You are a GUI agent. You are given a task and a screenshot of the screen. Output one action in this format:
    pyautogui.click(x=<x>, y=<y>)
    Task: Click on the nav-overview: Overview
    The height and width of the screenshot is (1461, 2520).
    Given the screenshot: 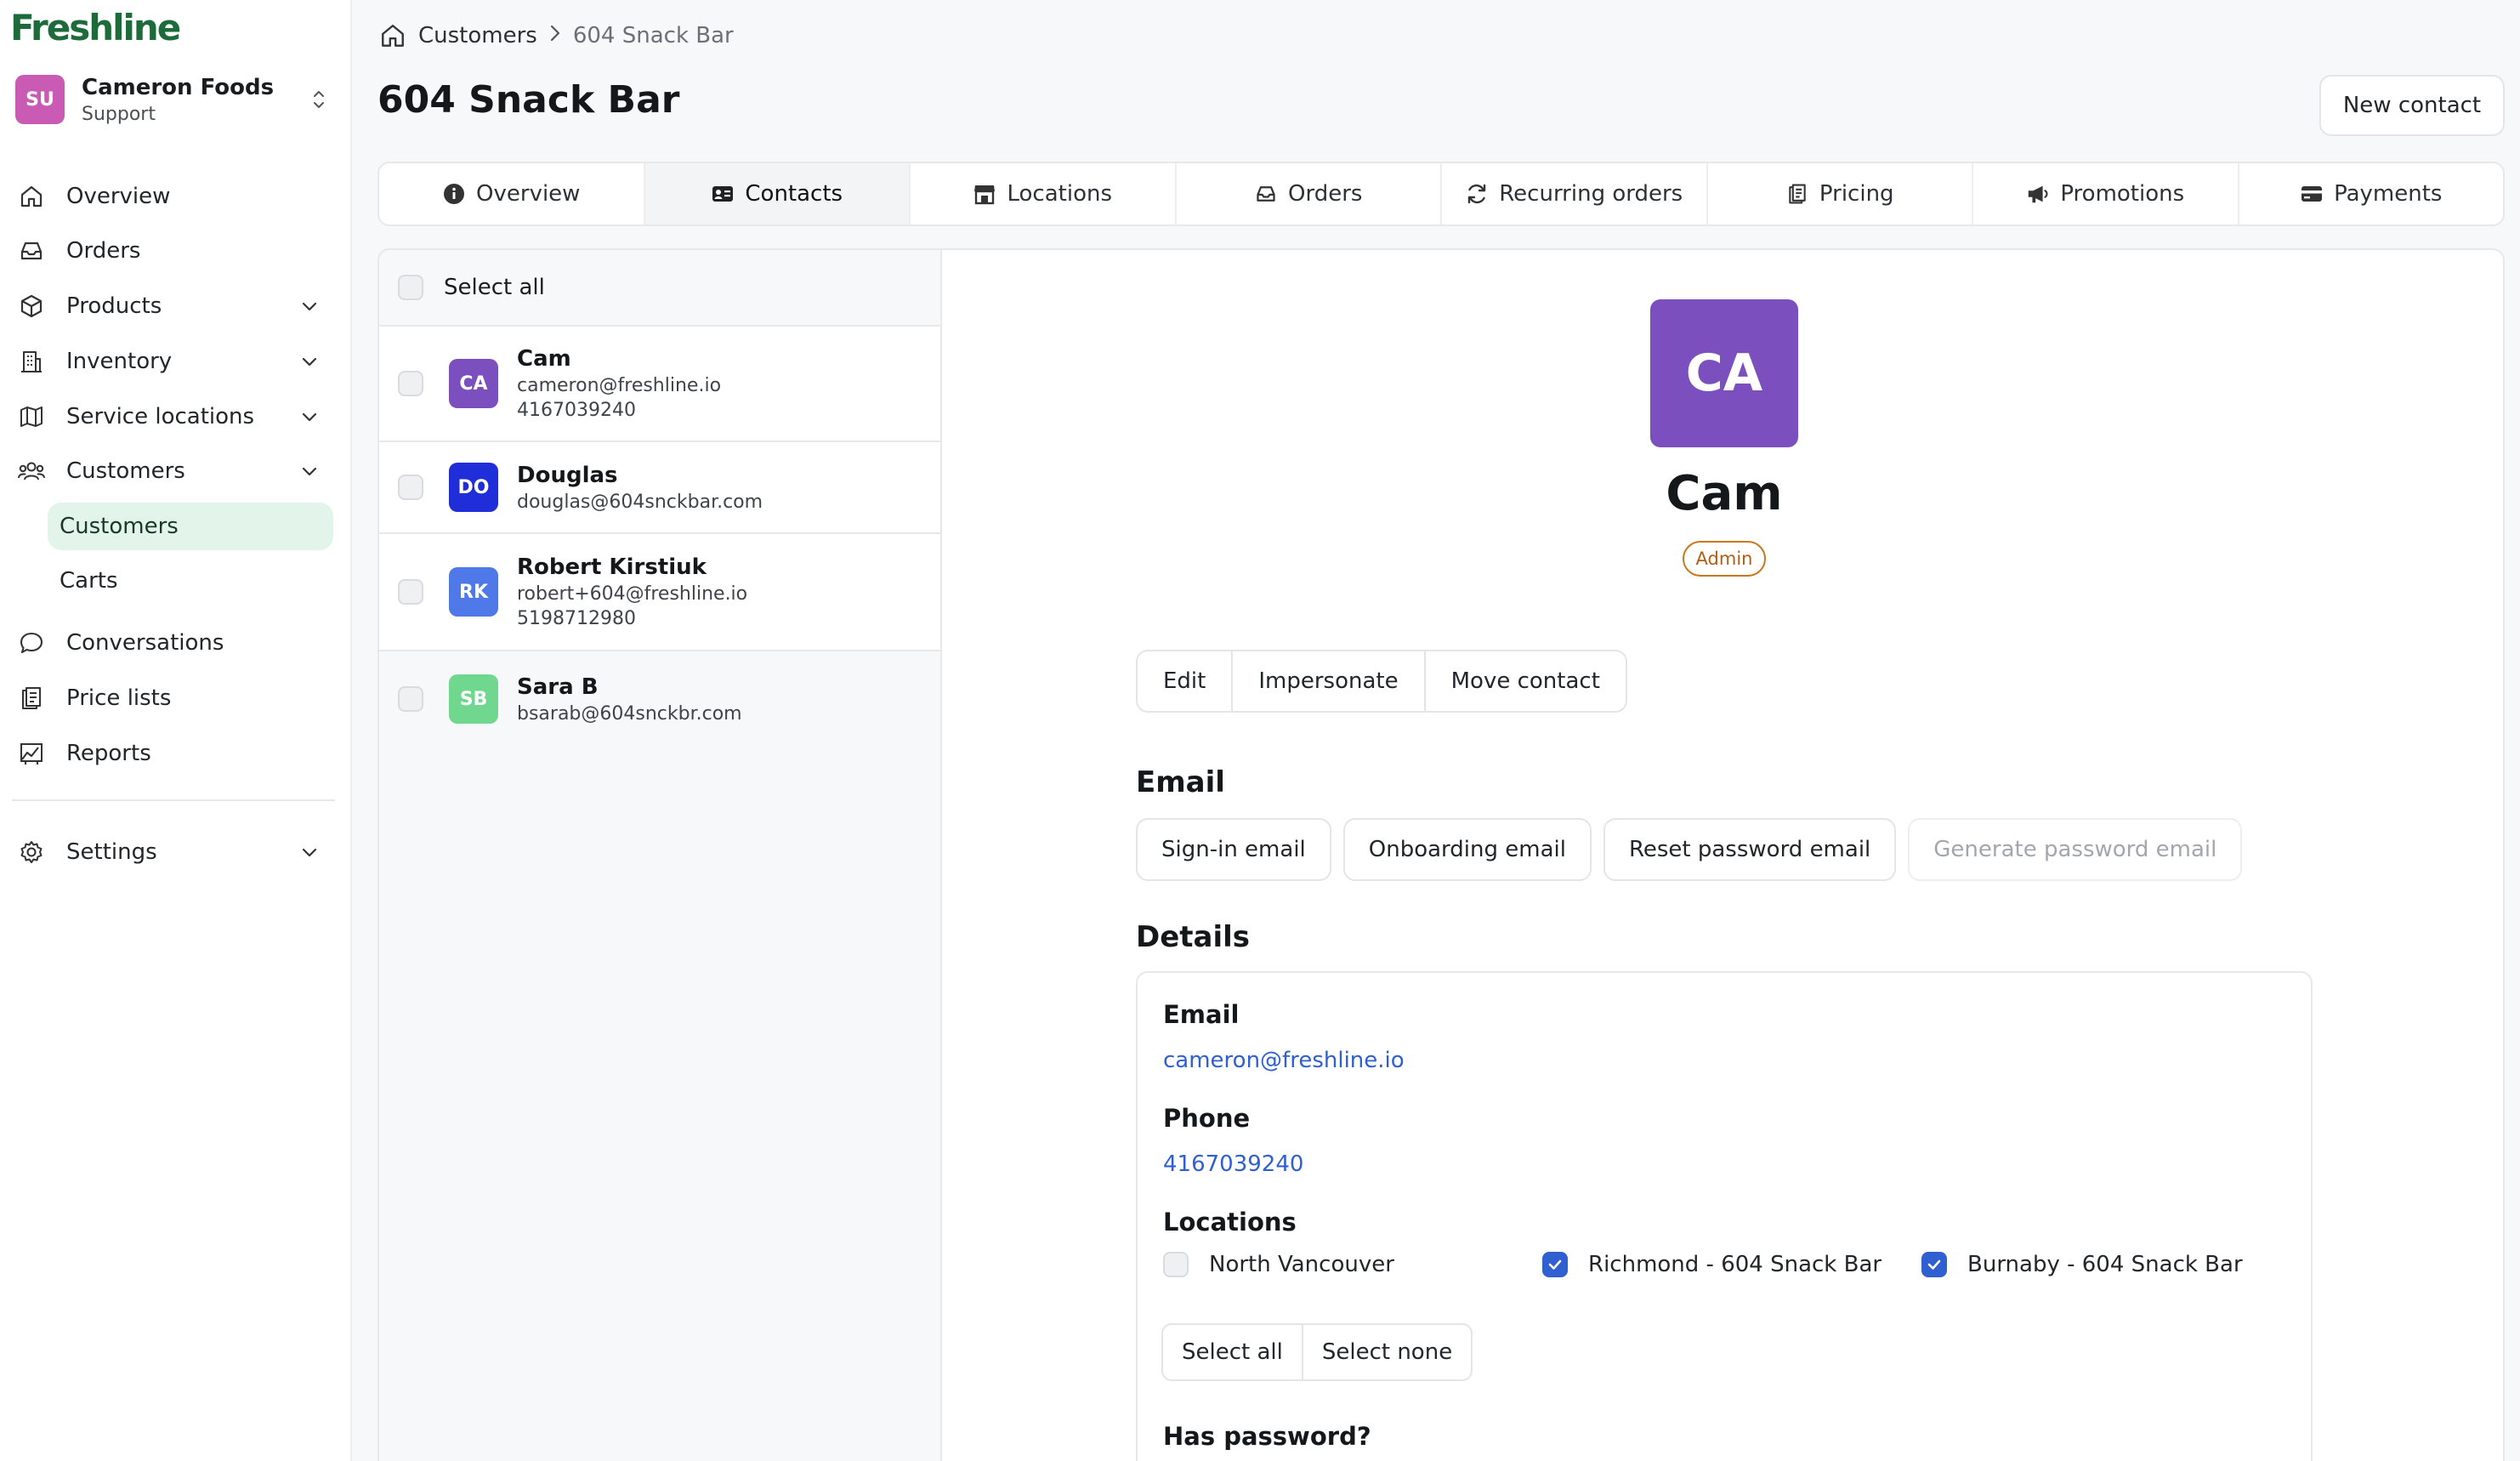 What is the action you would take?
    pyautogui.click(x=174, y=196)
    